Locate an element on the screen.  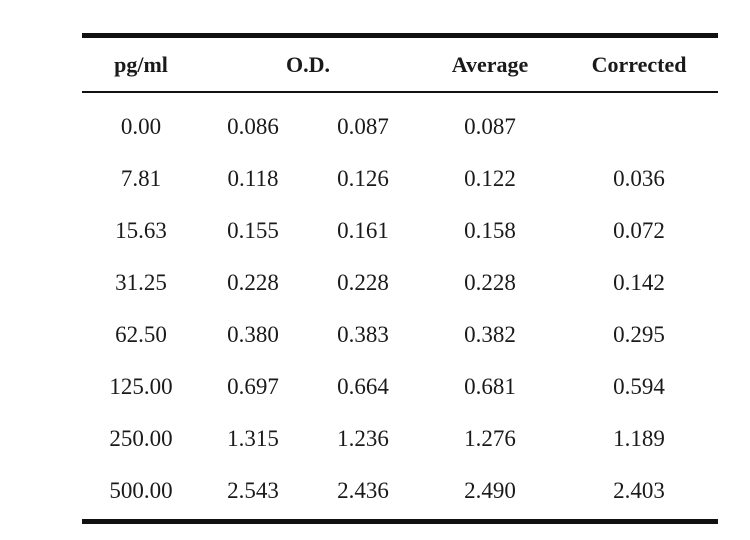
cell-concentration: 31.25 is located at coordinates (141, 282).